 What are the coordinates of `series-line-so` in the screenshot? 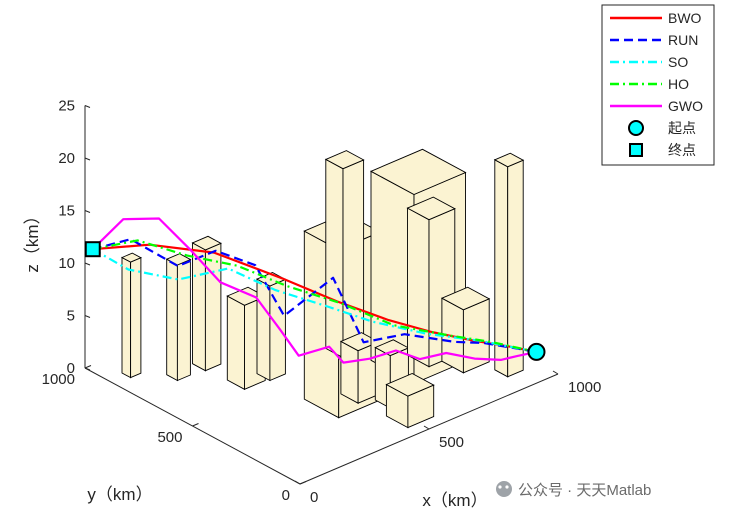 It's located at (314, 300).